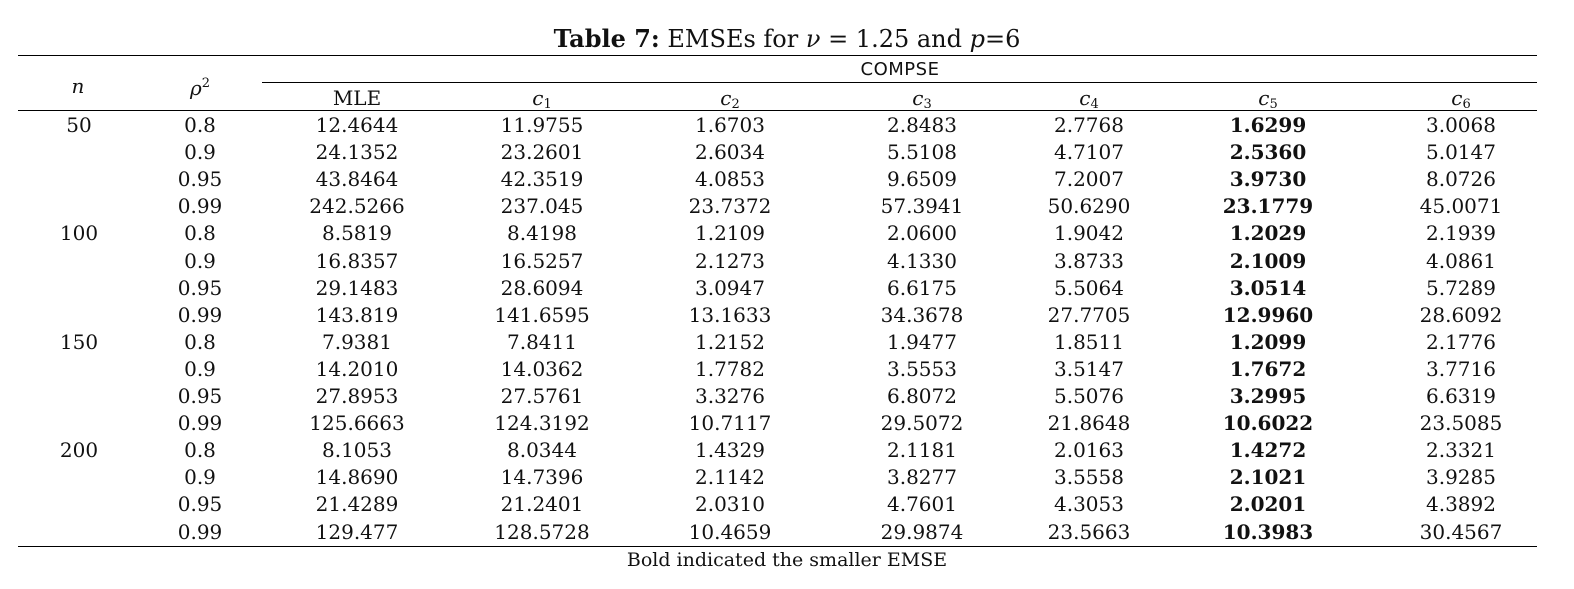  Describe the element at coordinates (1461, 423) in the screenshot. I see `cell-c6: 23.5085` at that location.